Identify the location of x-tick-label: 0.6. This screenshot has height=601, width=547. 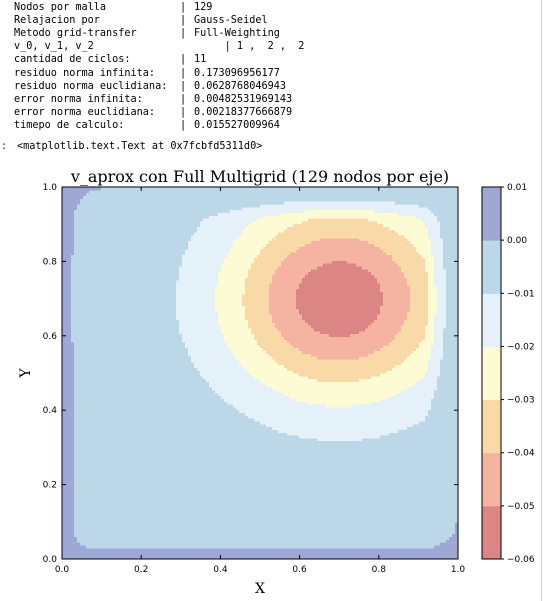
(299, 570).